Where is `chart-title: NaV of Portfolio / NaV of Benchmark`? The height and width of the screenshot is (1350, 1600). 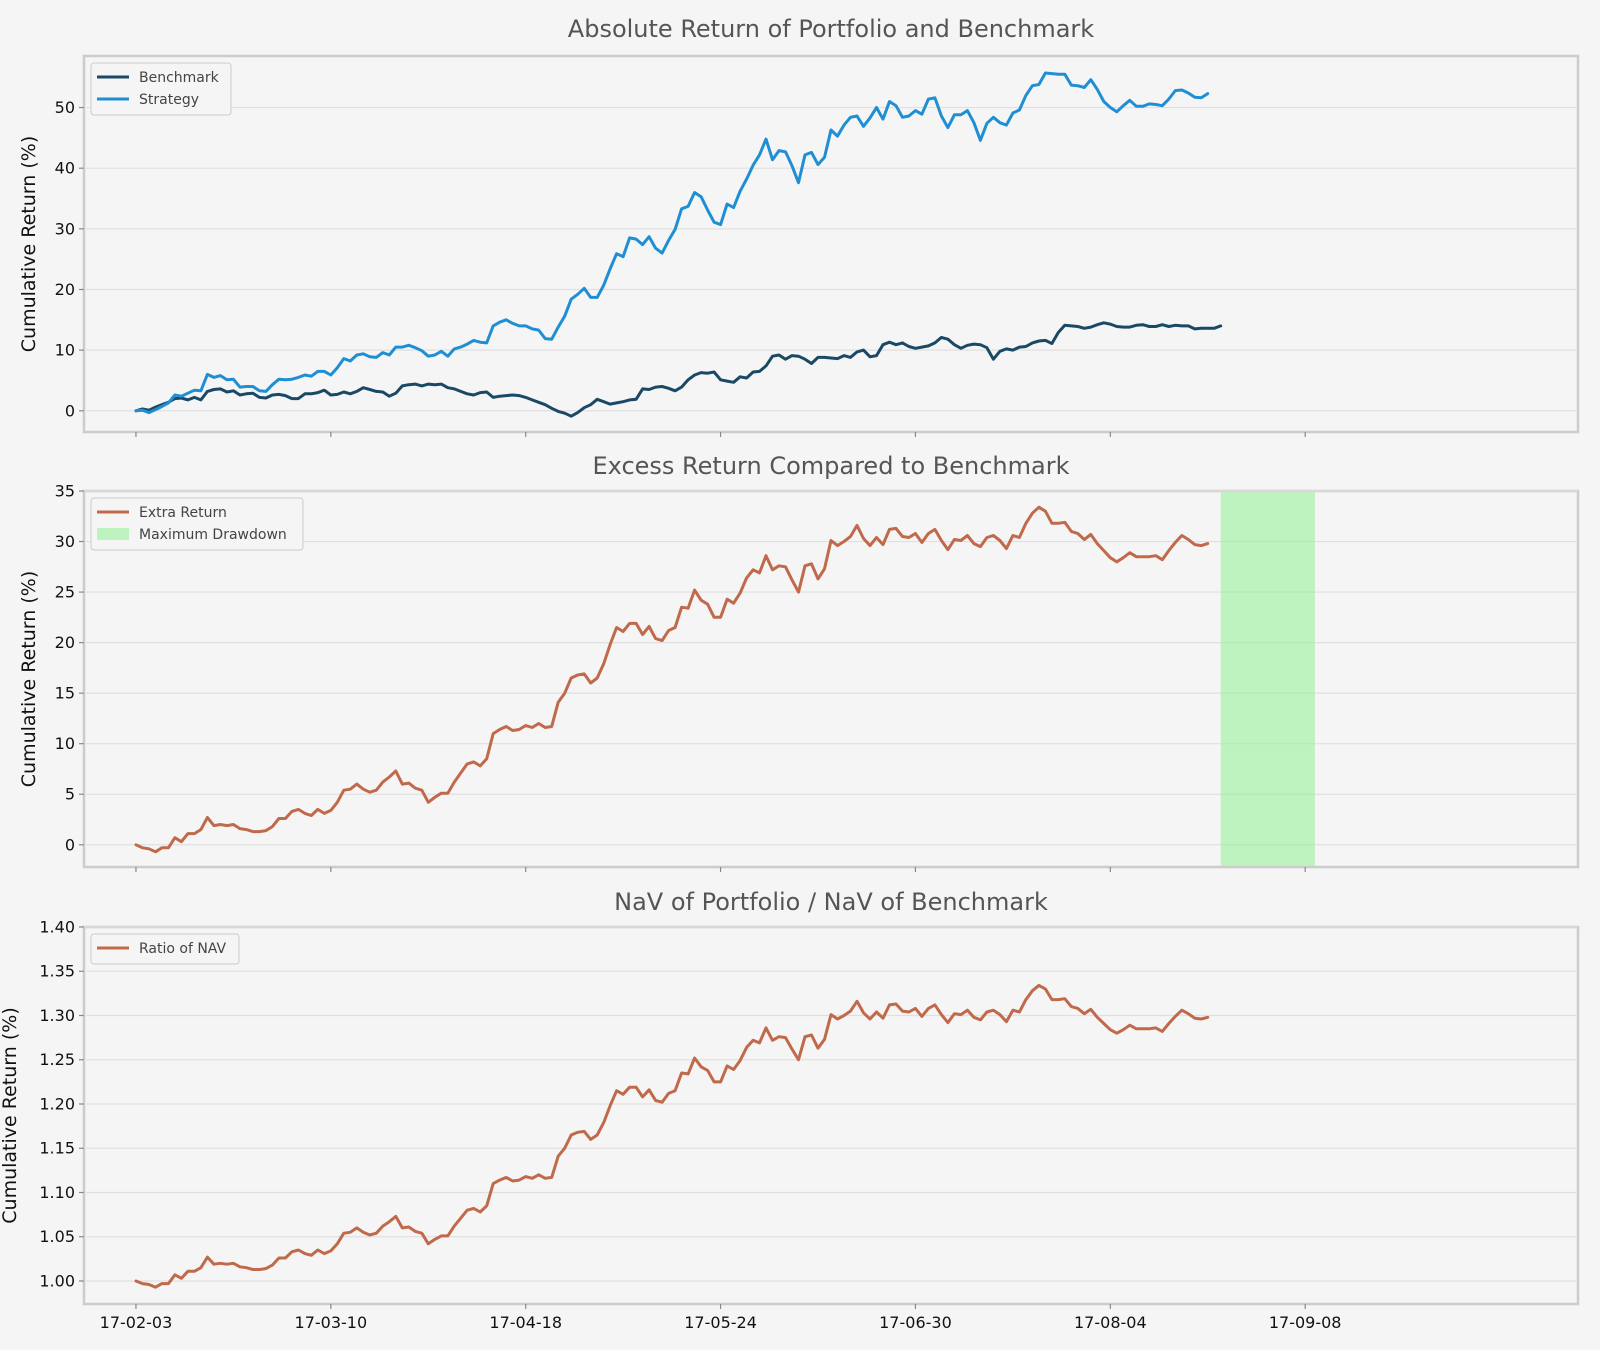
chart-title: NaV of Portfolio / NaV of Benchmark is located at coordinates (831, 902).